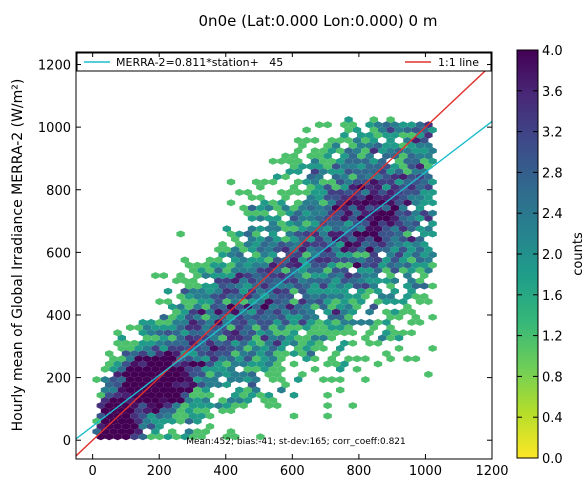 This screenshot has height=484, width=588. Describe the element at coordinates (552, 459) in the screenshot. I see `colorbar-tick-label: 0.0` at that location.